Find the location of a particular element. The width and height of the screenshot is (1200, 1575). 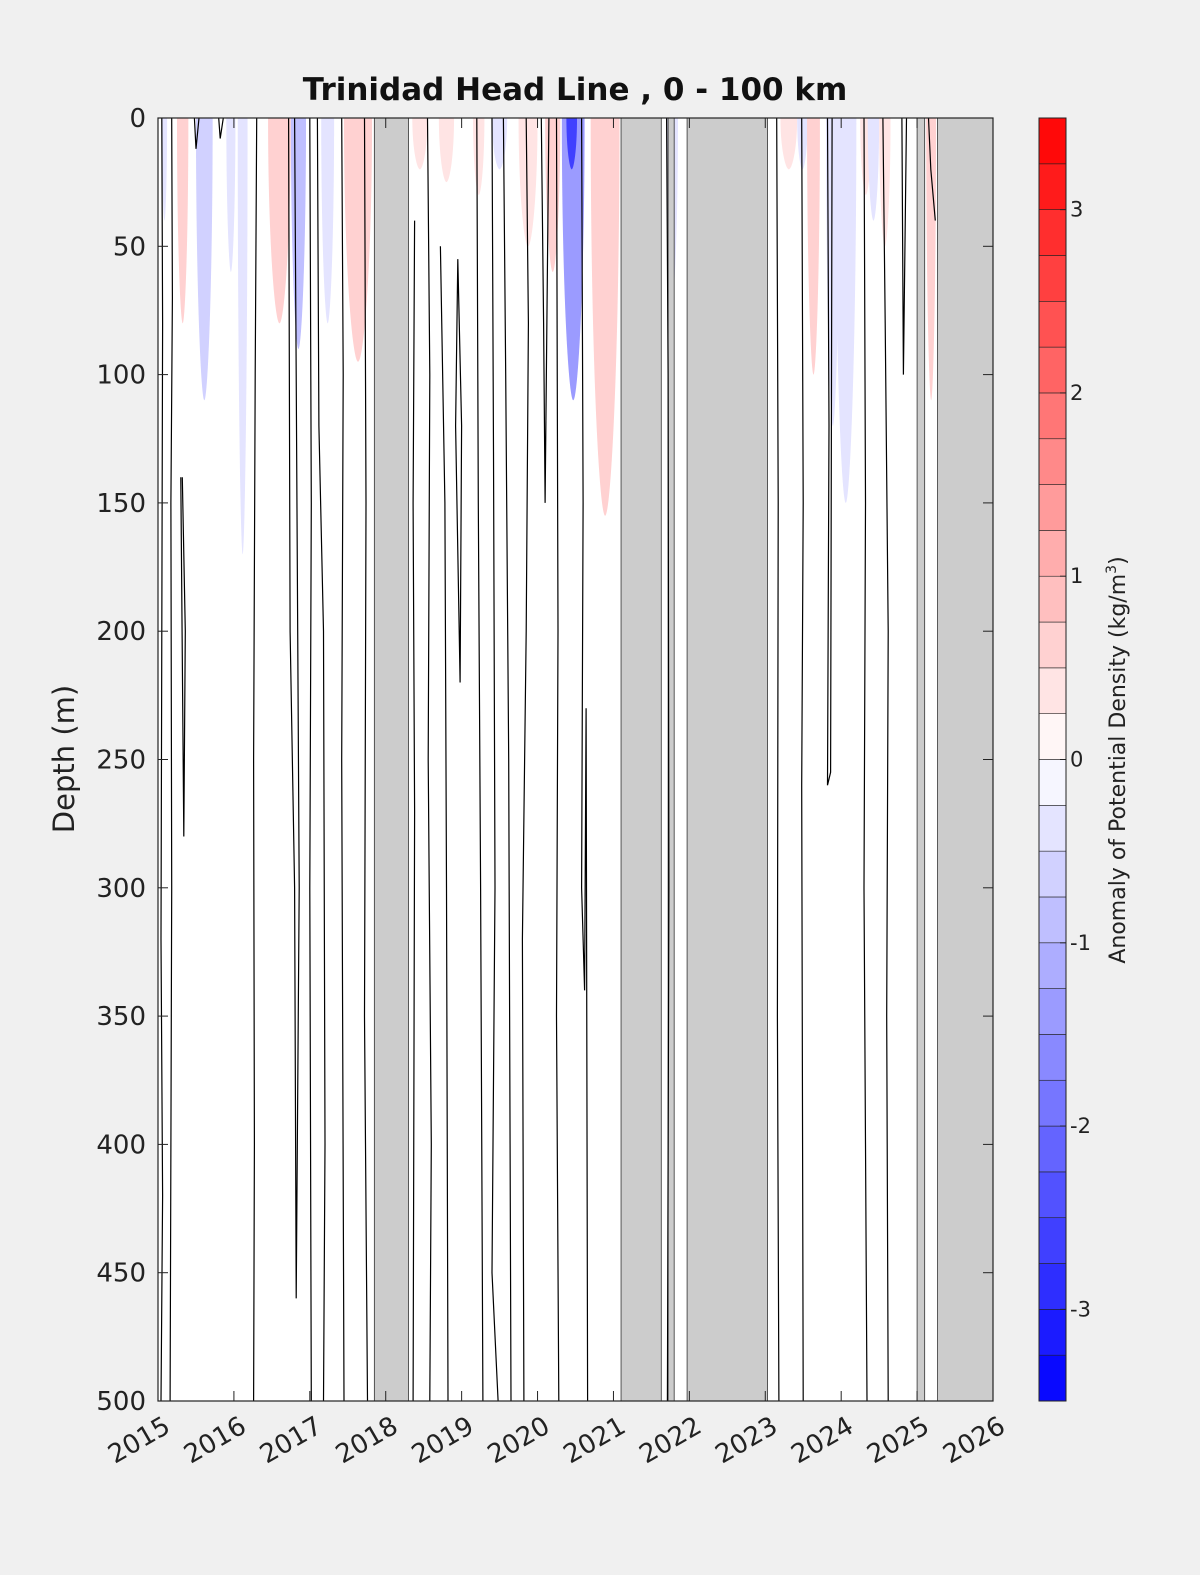

y-tick-label: 150 is located at coordinates (121, 504).